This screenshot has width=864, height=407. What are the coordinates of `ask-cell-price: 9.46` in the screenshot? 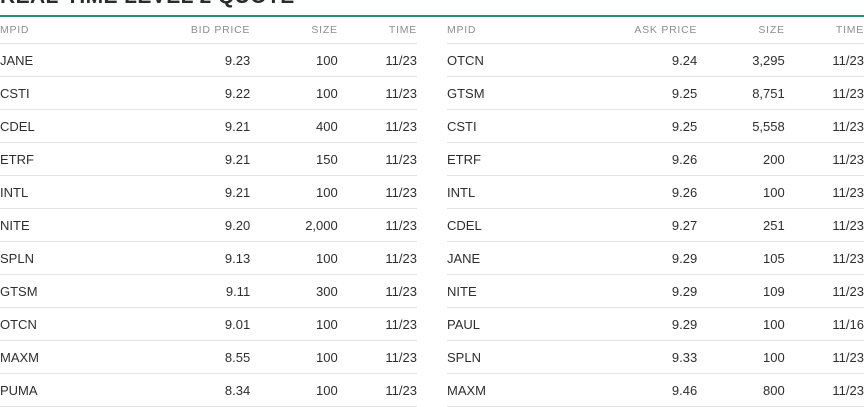 It's located at (639, 390).